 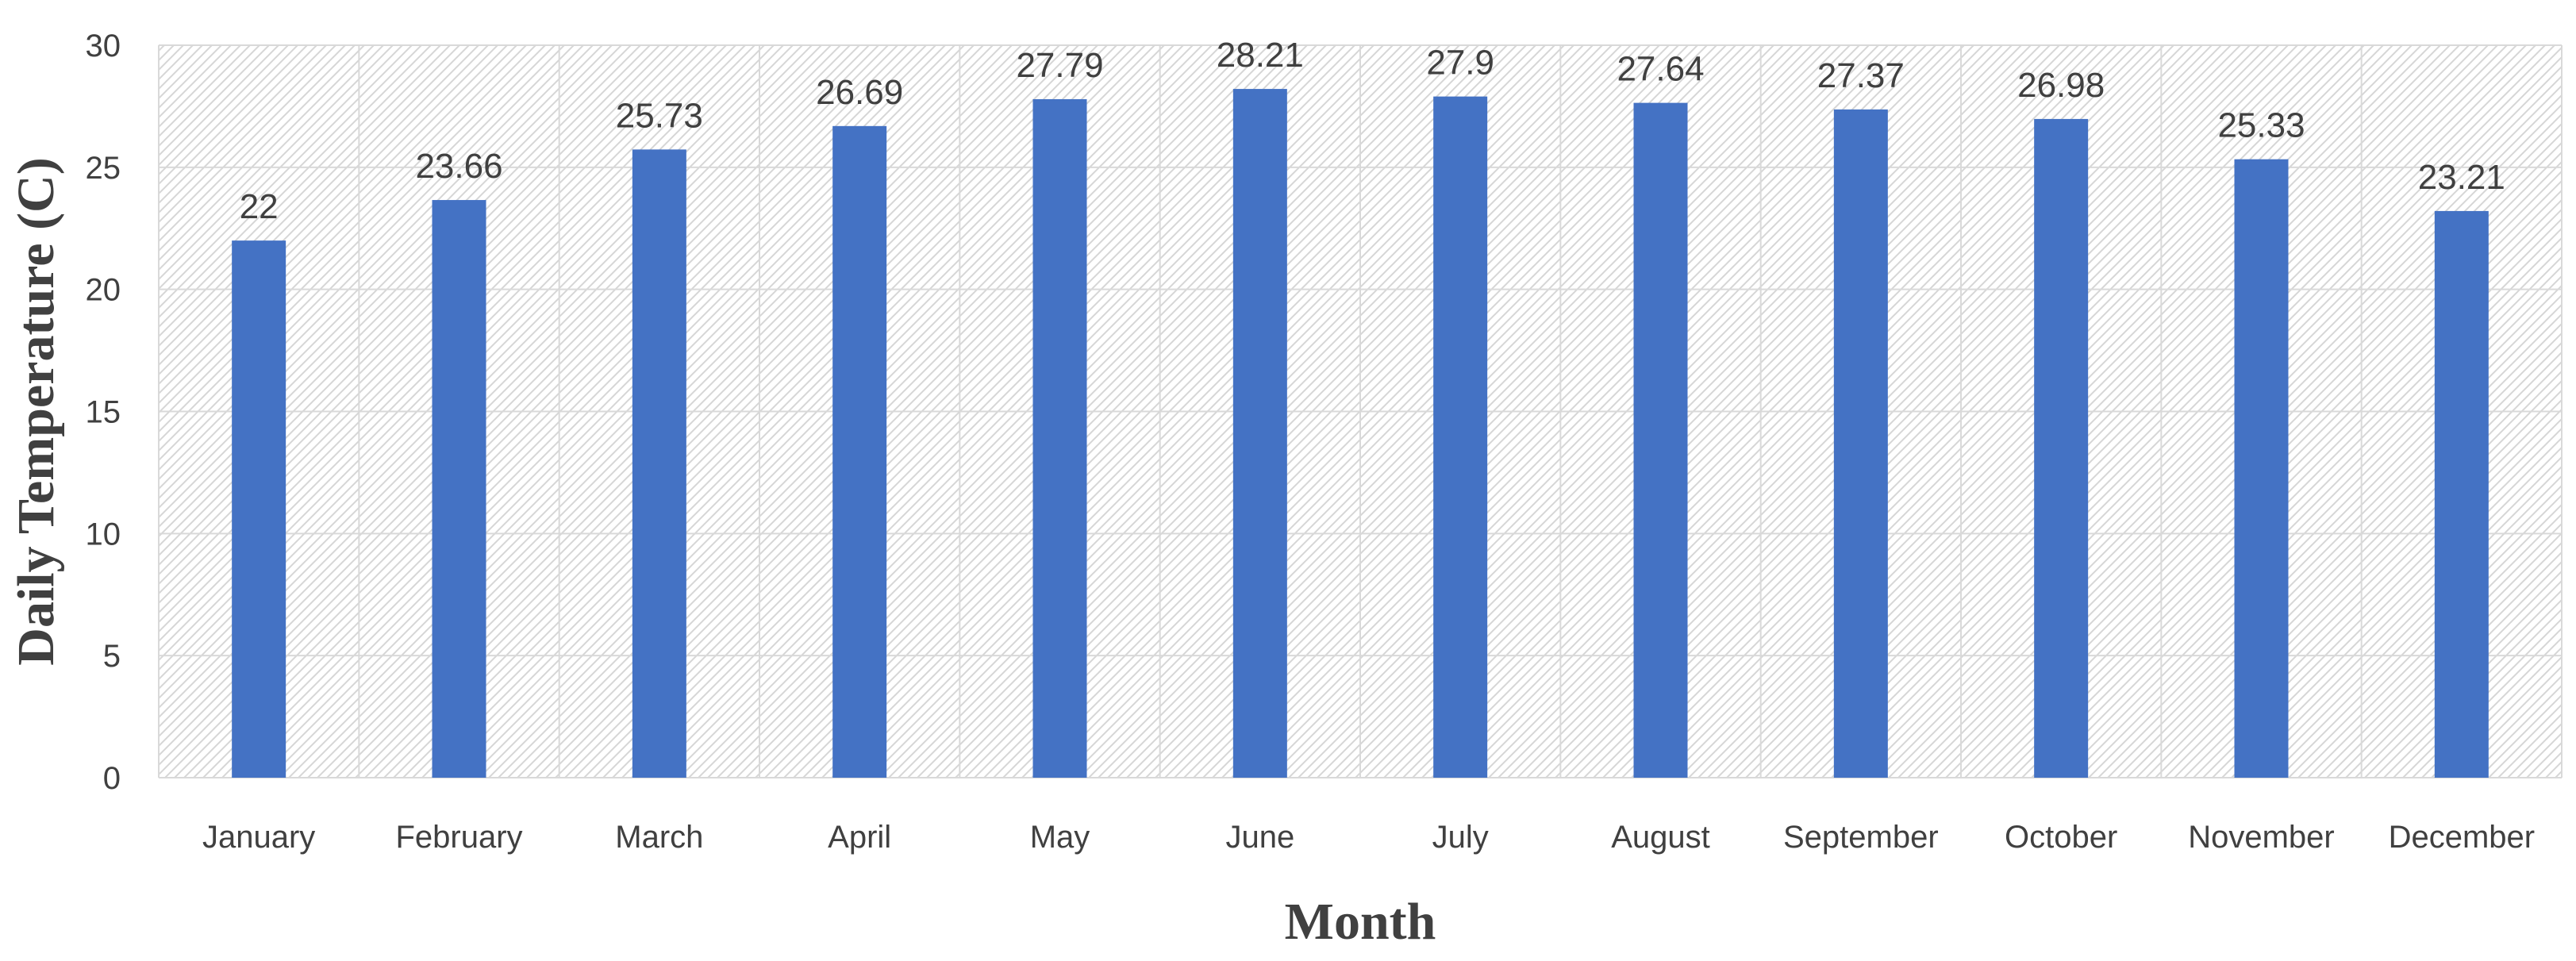 What do you see at coordinates (1861, 75) in the screenshot?
I see `data-label: 27.37` at bounding box center [1861, 75].